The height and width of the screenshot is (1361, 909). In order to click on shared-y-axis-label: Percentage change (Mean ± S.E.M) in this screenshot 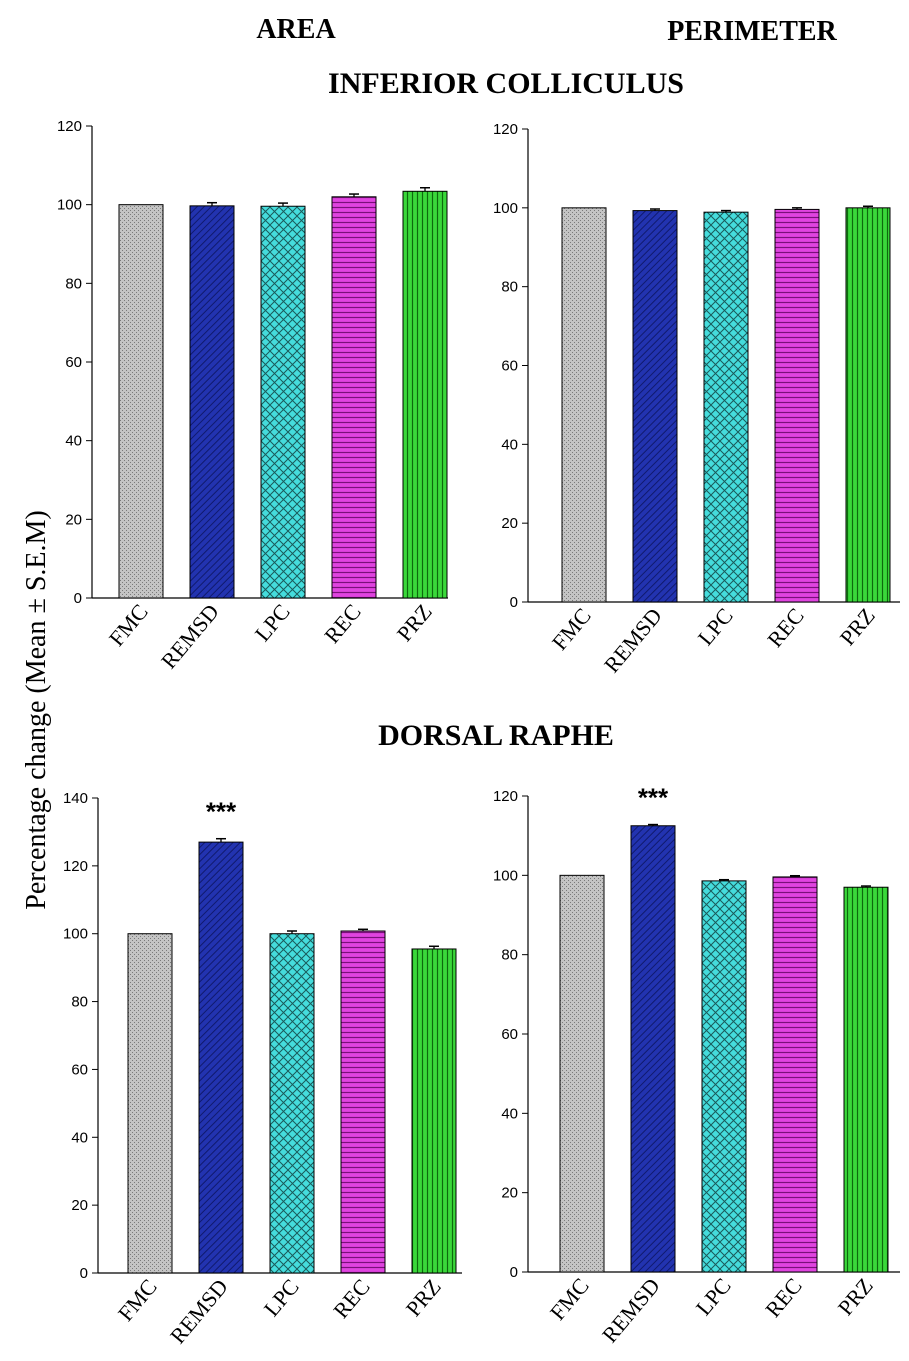, I will do `click(36, 709)`.